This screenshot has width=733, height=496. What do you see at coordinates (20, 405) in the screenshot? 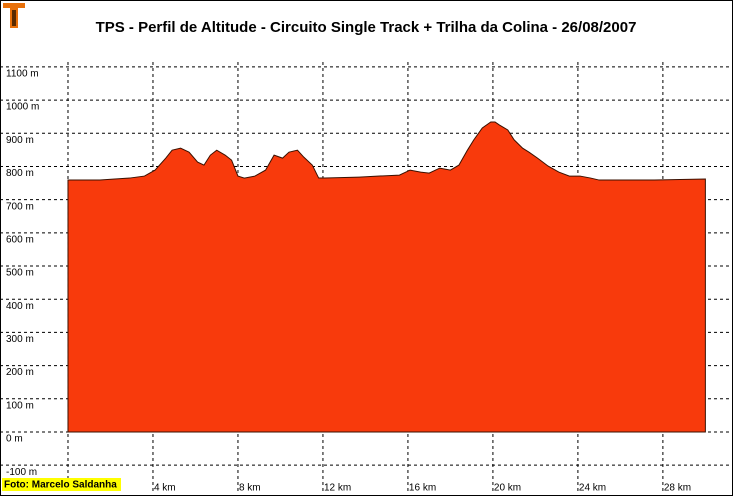
I see `y-tick-label: 100 m` at bounding box center [20, 405].